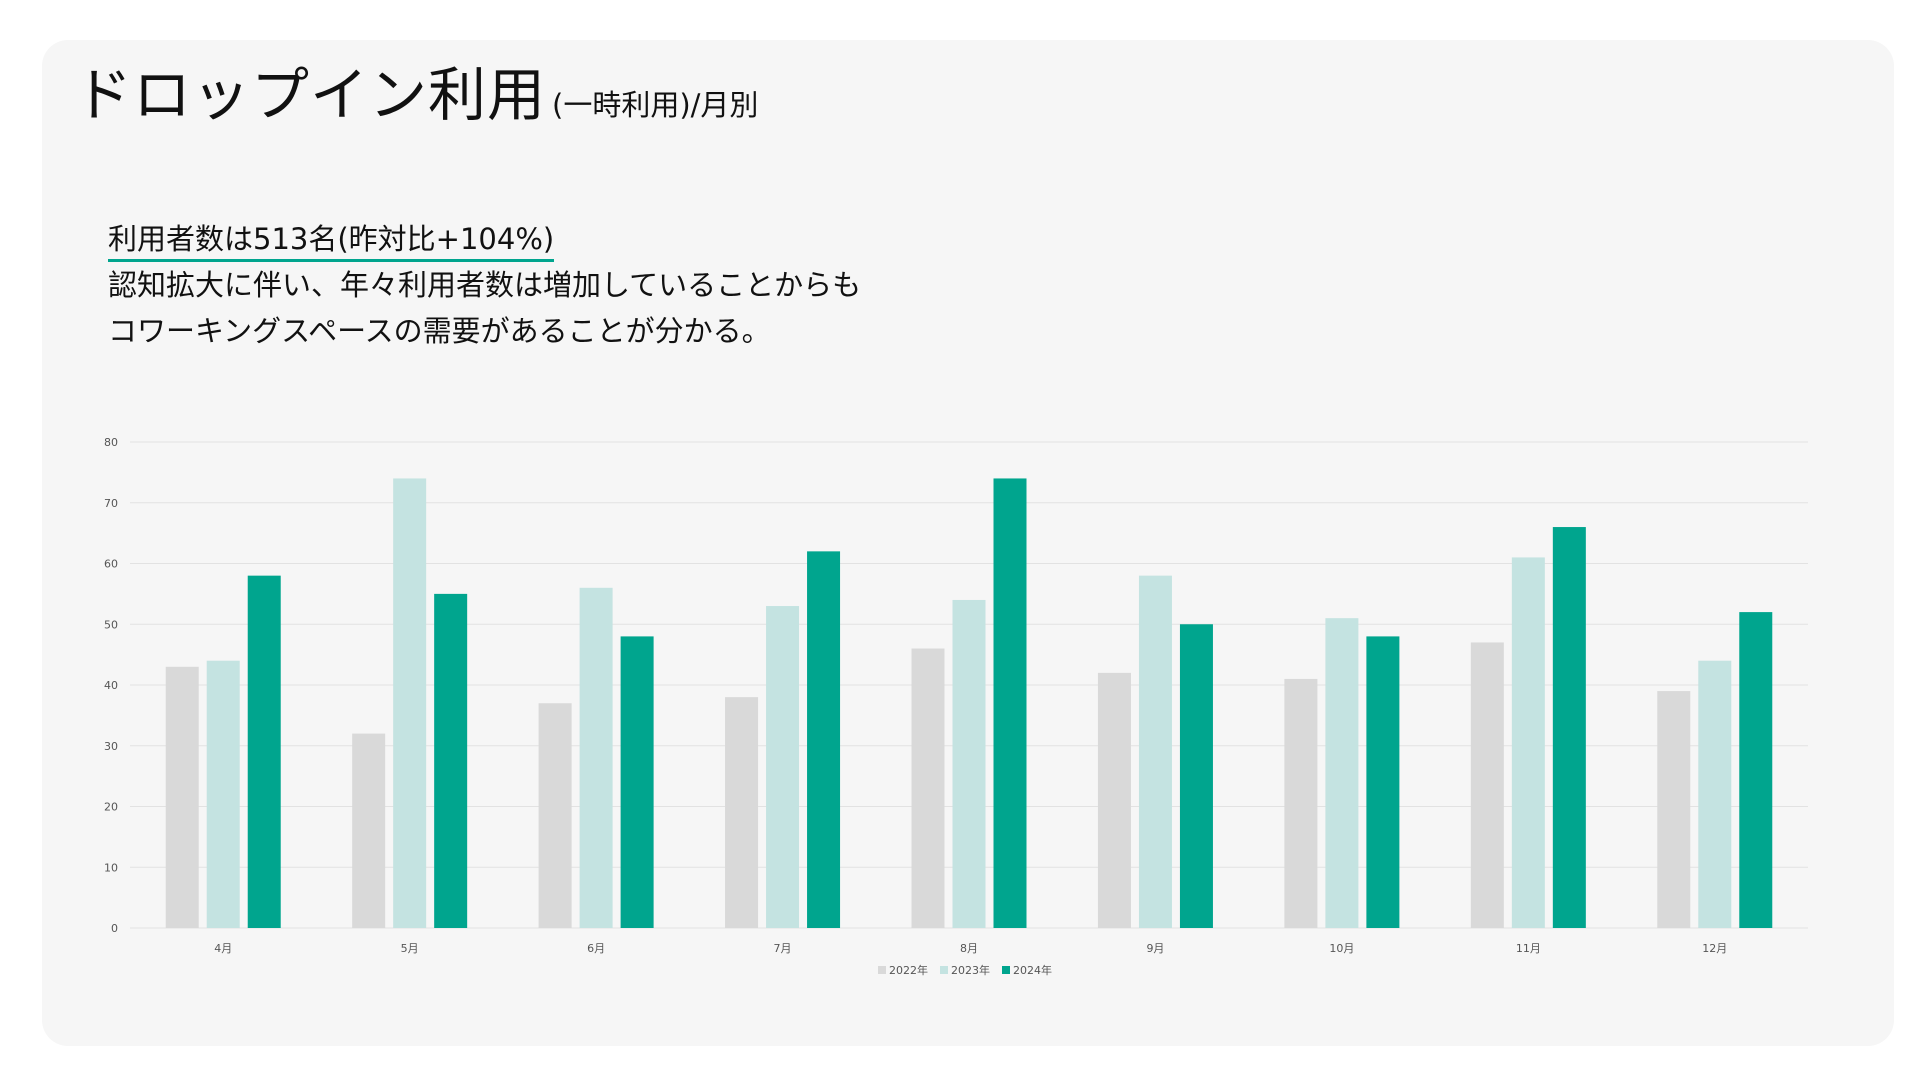 This screenshot has width=1920, height=1080. I want to click on x-tick-label: 5月, so click(410, 948).